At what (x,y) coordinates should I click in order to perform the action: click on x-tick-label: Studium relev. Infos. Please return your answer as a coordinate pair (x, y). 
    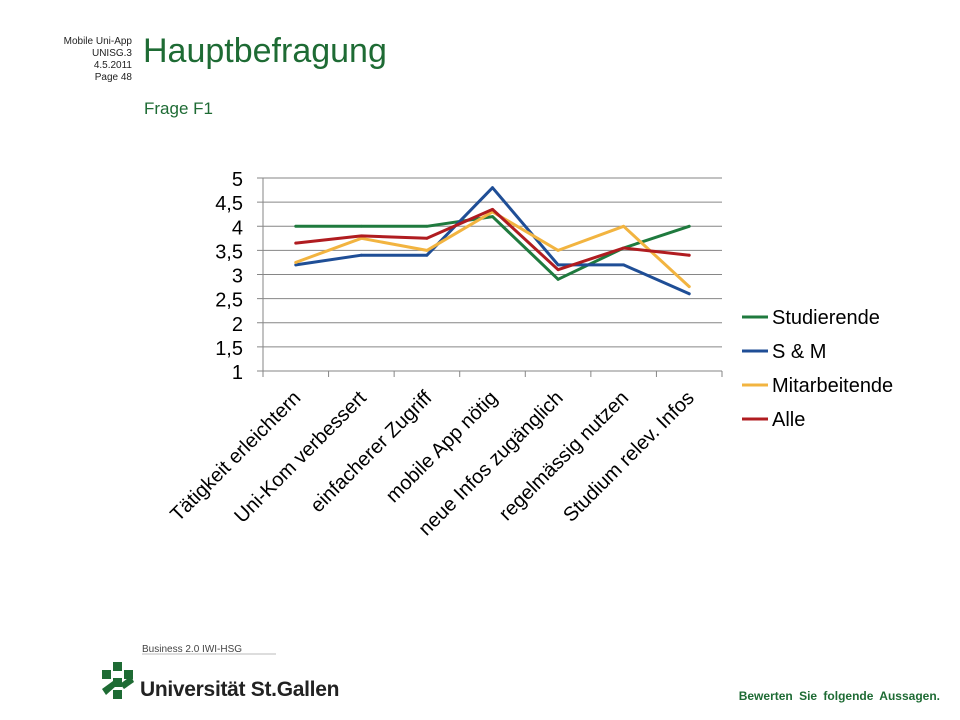
    Looking at the image, I should click on (628, 456).